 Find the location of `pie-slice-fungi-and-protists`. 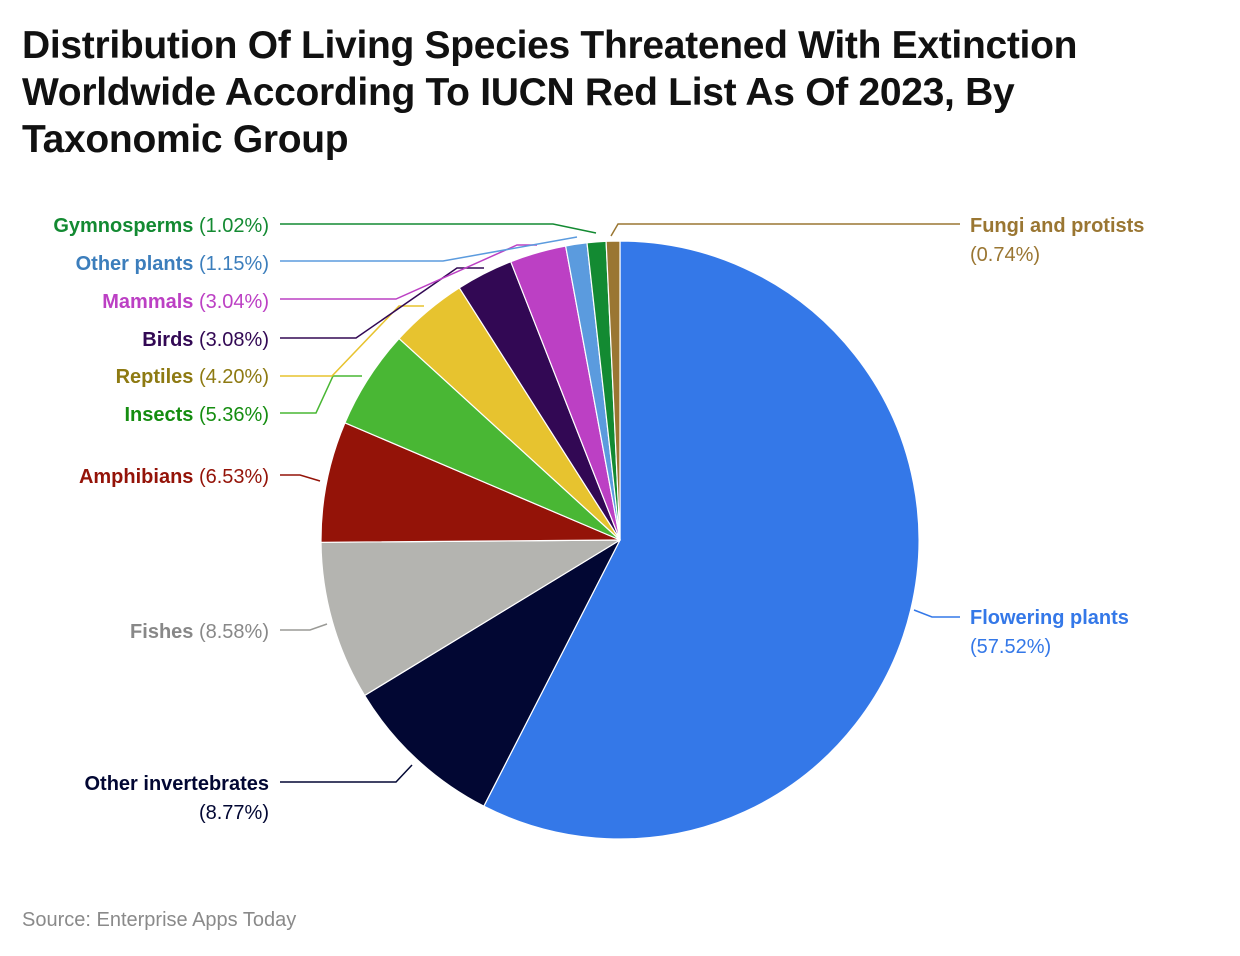

pie-slice-fungi-and-protists is located at coordinates (613, 390).